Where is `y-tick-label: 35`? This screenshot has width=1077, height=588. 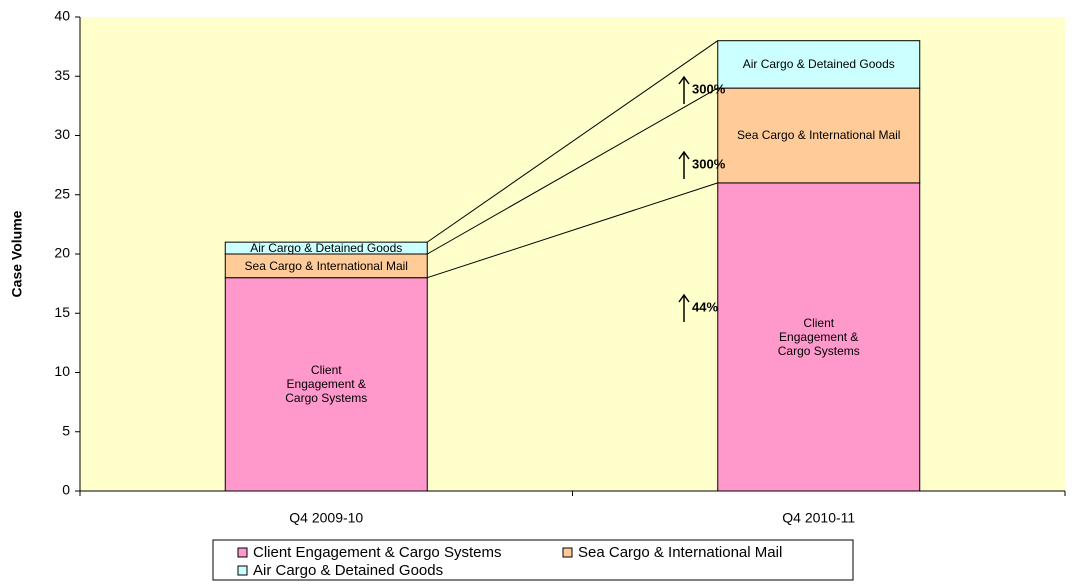
y-tick-label: 35 is located at coordinates (62, 75).